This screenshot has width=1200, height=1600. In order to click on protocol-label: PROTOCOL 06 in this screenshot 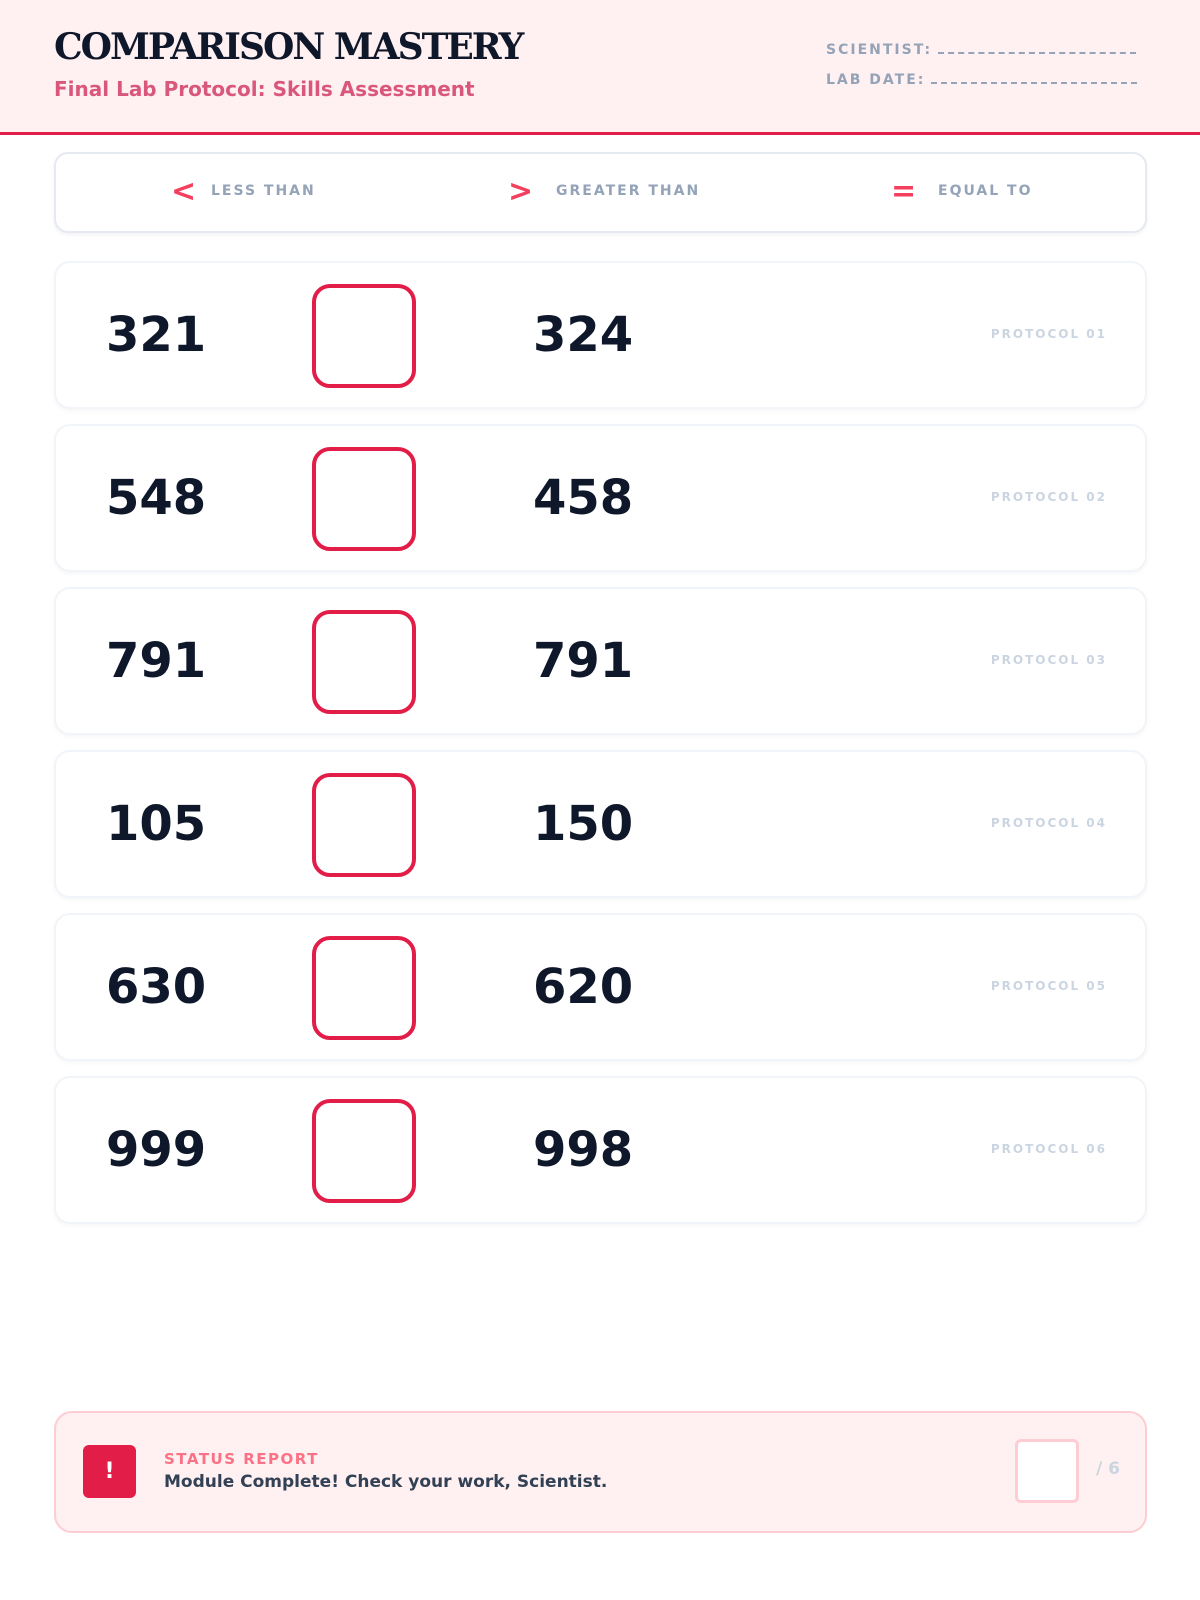, I will do `click(1048, 1149)`.